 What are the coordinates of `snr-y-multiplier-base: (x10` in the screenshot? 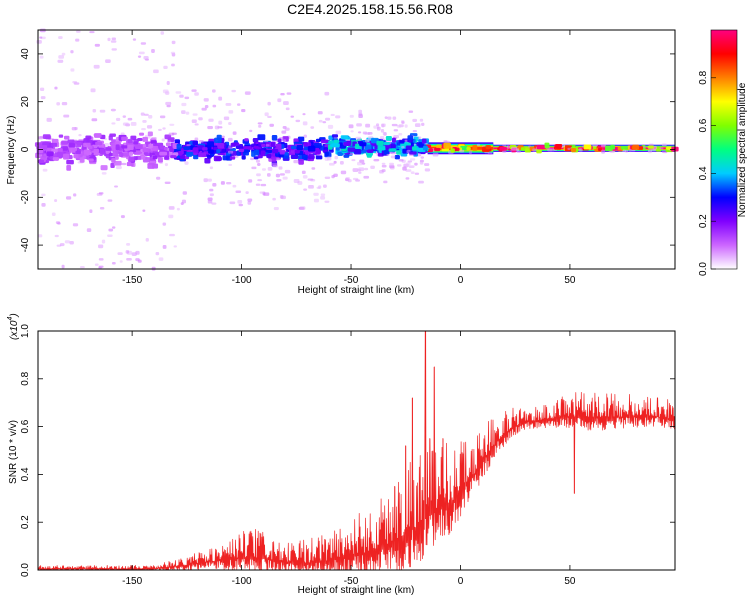 It's located at (14, 330).